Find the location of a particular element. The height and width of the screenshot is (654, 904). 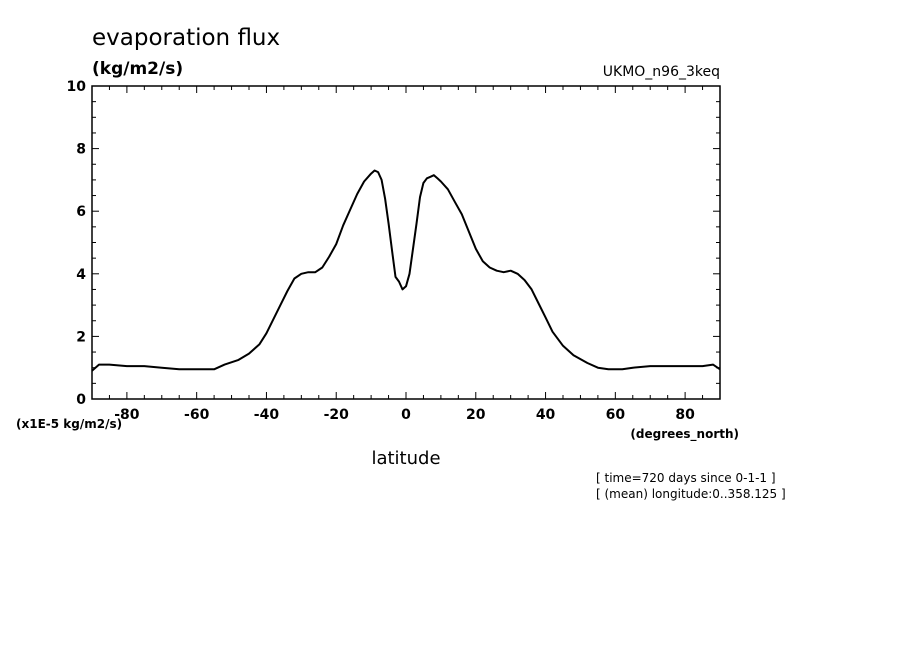

units-label: (kg/m2/s) is located at coordinates (137, 69).